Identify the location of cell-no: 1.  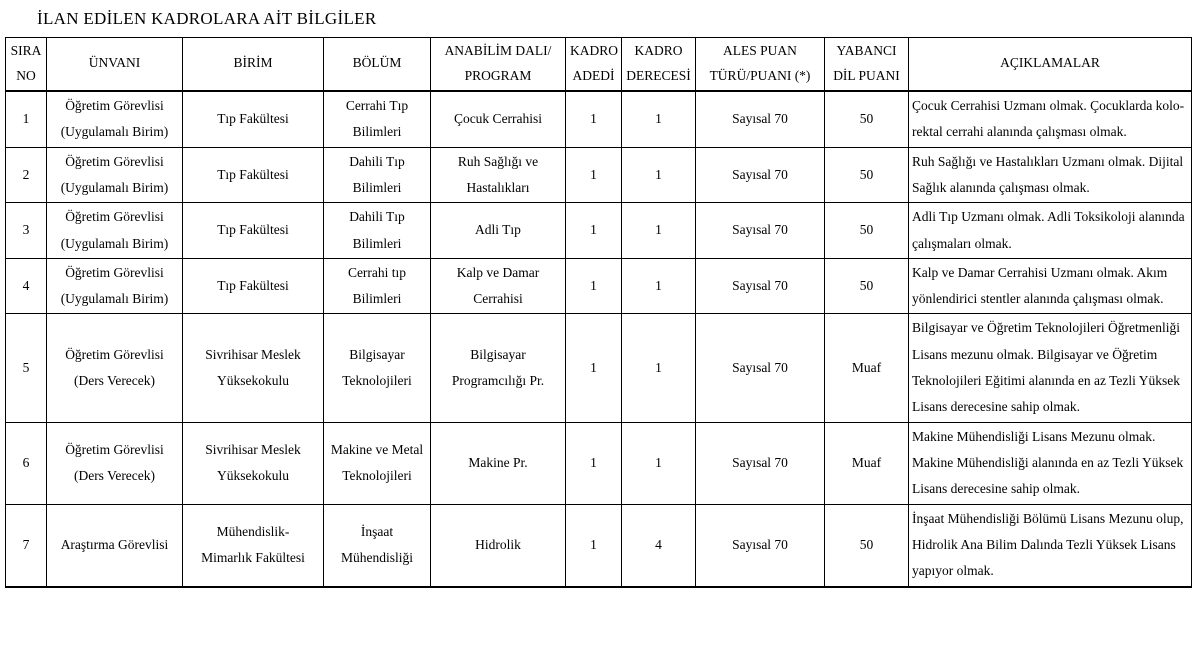
(26, 119).